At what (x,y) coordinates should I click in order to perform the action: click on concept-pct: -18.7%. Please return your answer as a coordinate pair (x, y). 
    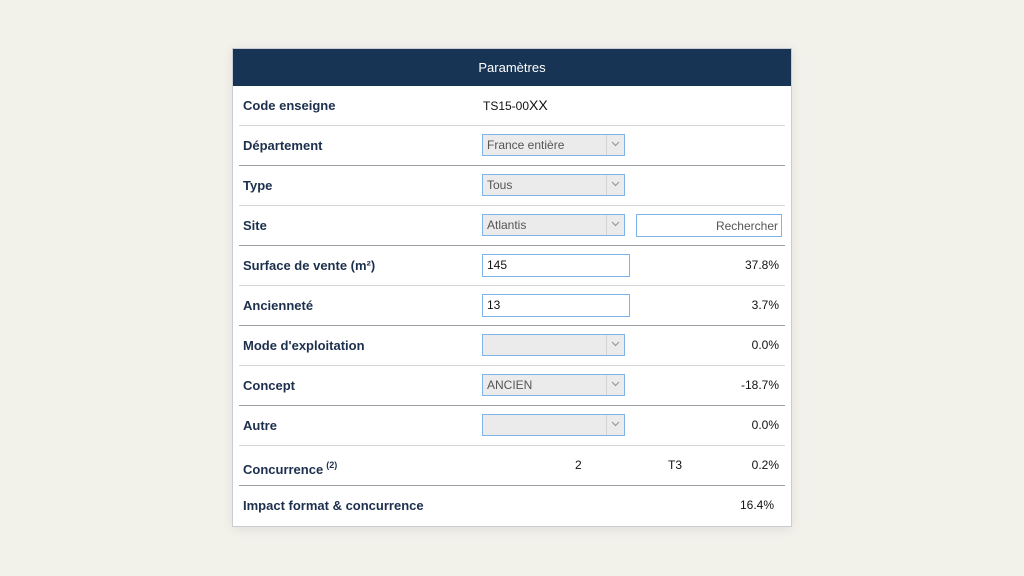
    Looking at the image, I should click on (759, 385).